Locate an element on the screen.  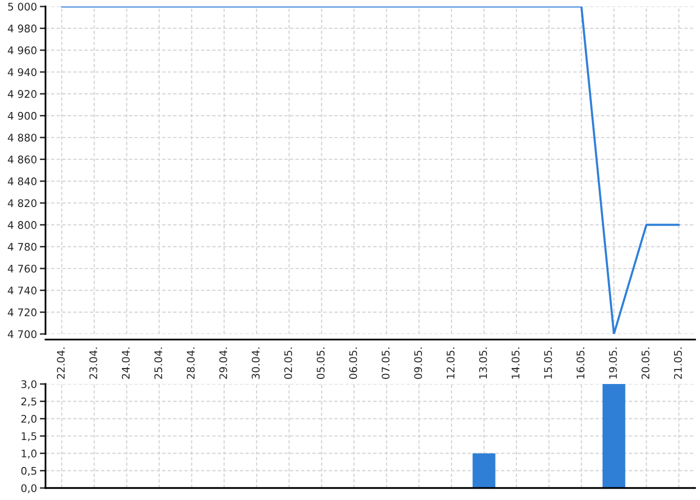
x-tick-label: 07.05. is located at coordinates (386, 363).